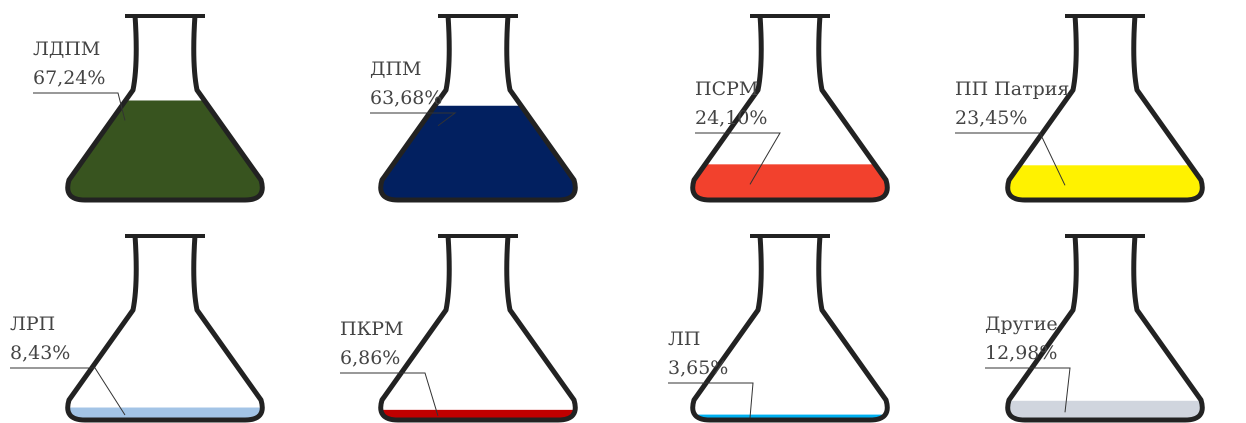  What do you see at coordinates (1021, 353) in the screenshot?
I see `value-label: 12,98%` at bounding box center [1021, 353].